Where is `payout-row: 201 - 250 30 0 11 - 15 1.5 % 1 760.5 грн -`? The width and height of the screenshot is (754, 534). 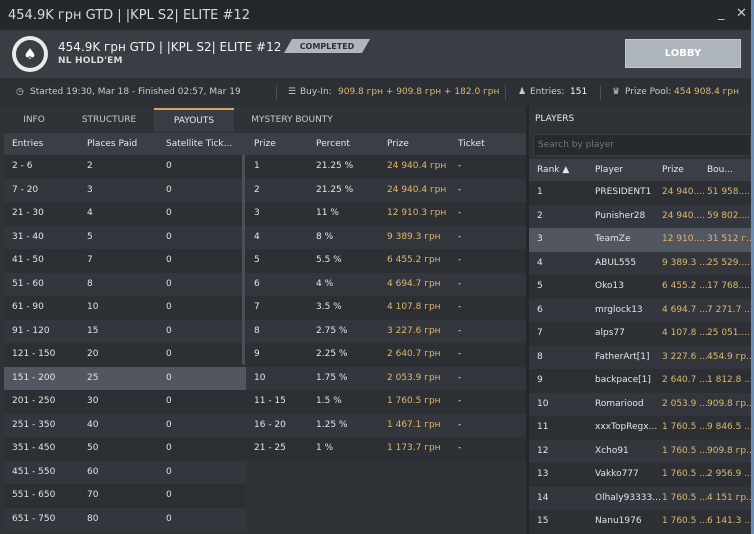 payout-row: 201 - 250 30 0 11 - 15 1.5 % 1 760.5 грн - is located at coordinates (265, 402).